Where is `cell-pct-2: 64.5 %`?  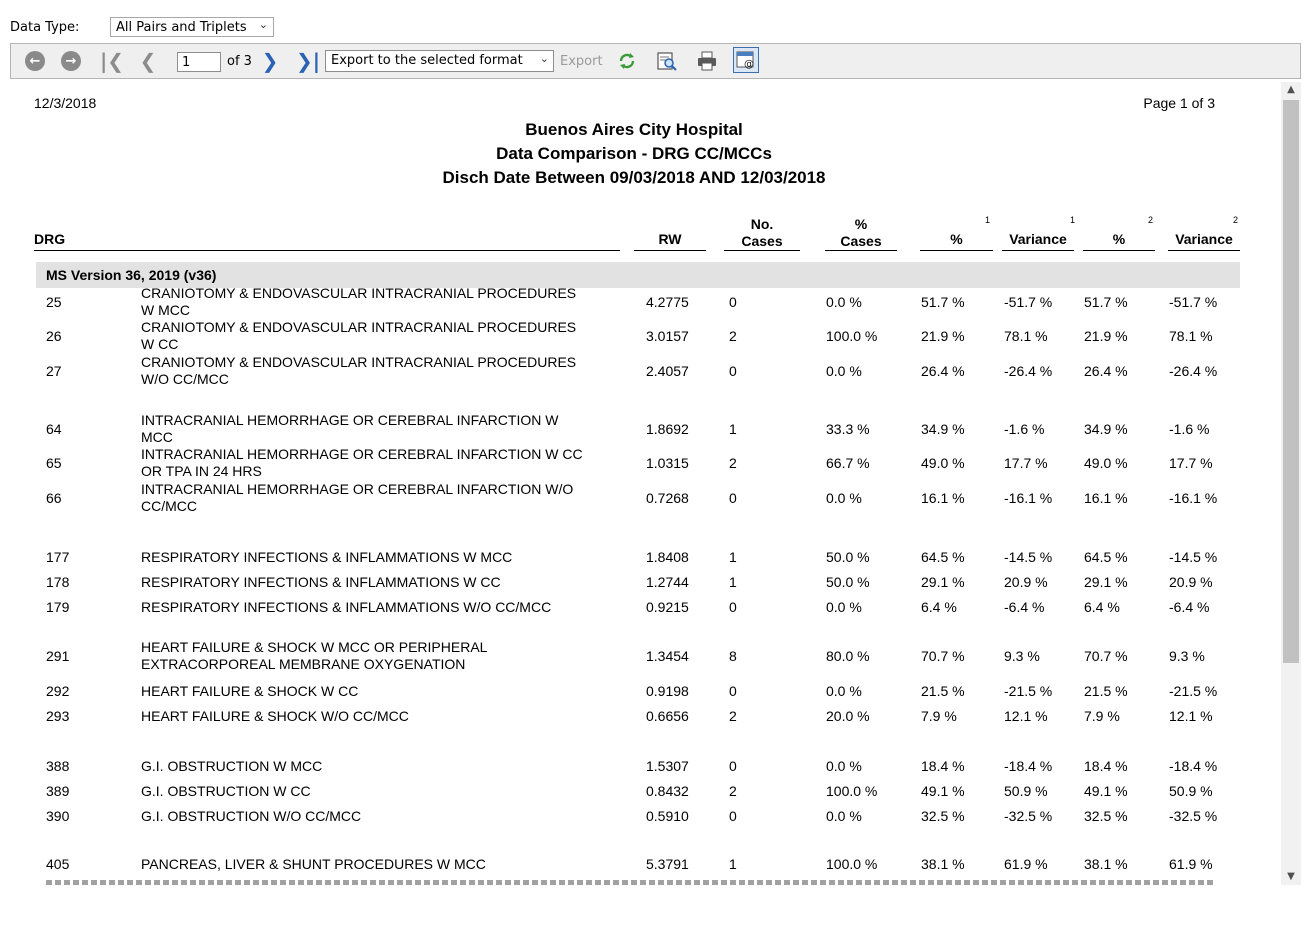 cell-pct-2: 64.5 % is located at coordinates (1106, 557).